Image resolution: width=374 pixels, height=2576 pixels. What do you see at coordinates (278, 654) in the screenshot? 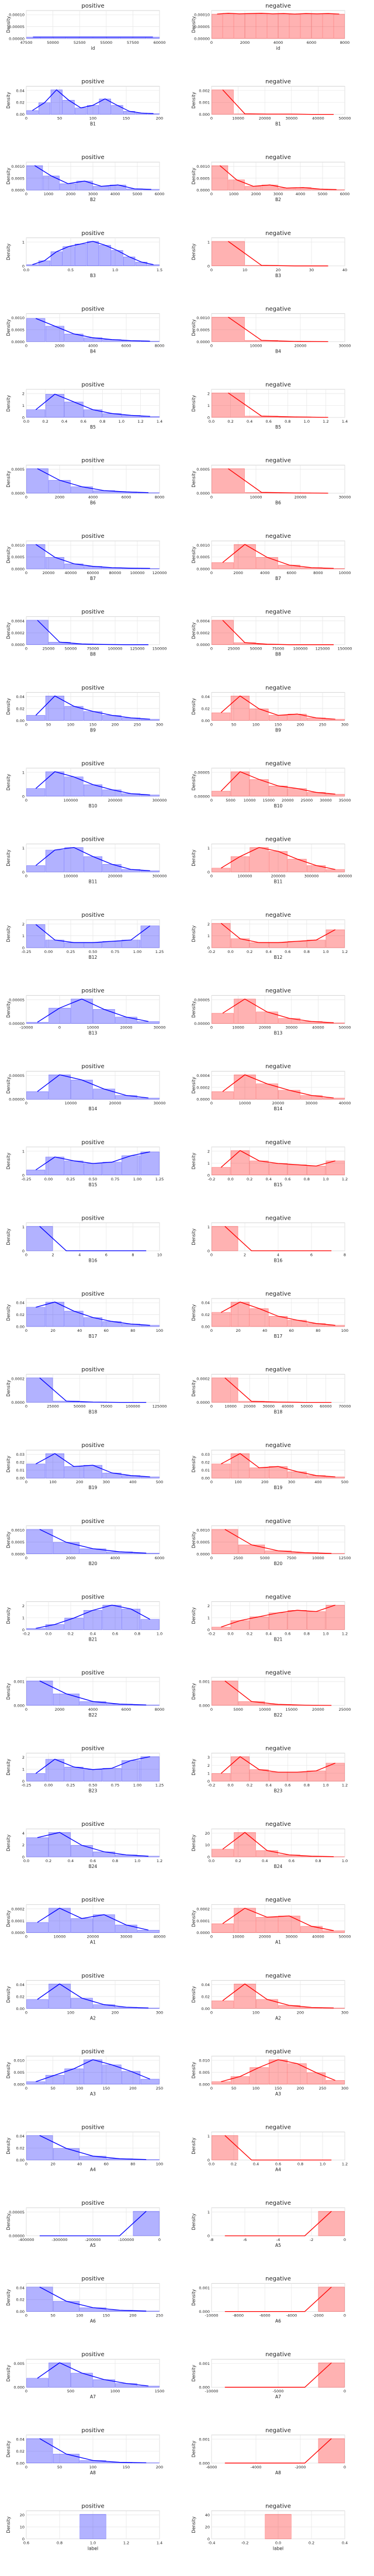
I see `x-axis-label: B8` at bounding box center [278, 654].